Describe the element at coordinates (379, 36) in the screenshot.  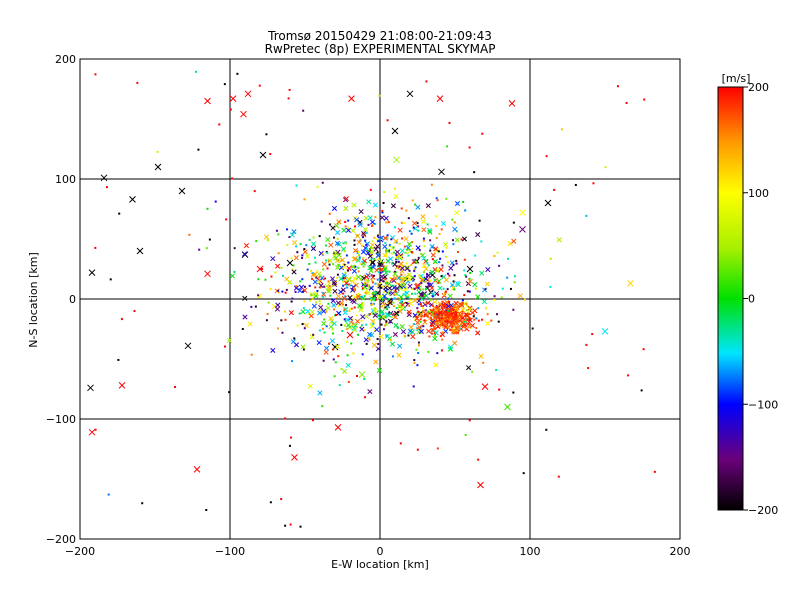
I see `chart-title: Tromsø 20150429 21:08:00-21:09:43` at that location.